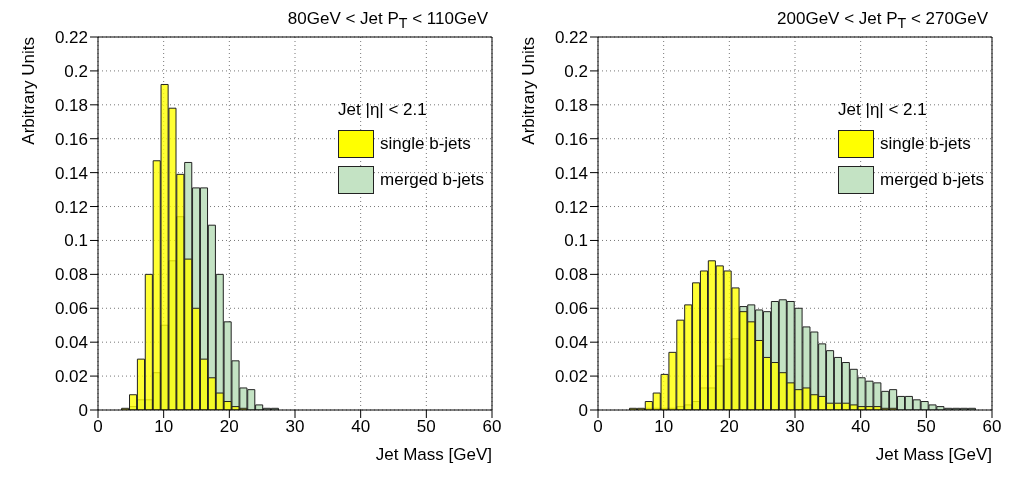 This screenshot has height=478, width=1021. What do you see at coordinates (882, 20) in the screenshot?
I see `chart-title: 200GeV < Jet P$_{T}$ < 270GeV` at bounding box center [882, 20].